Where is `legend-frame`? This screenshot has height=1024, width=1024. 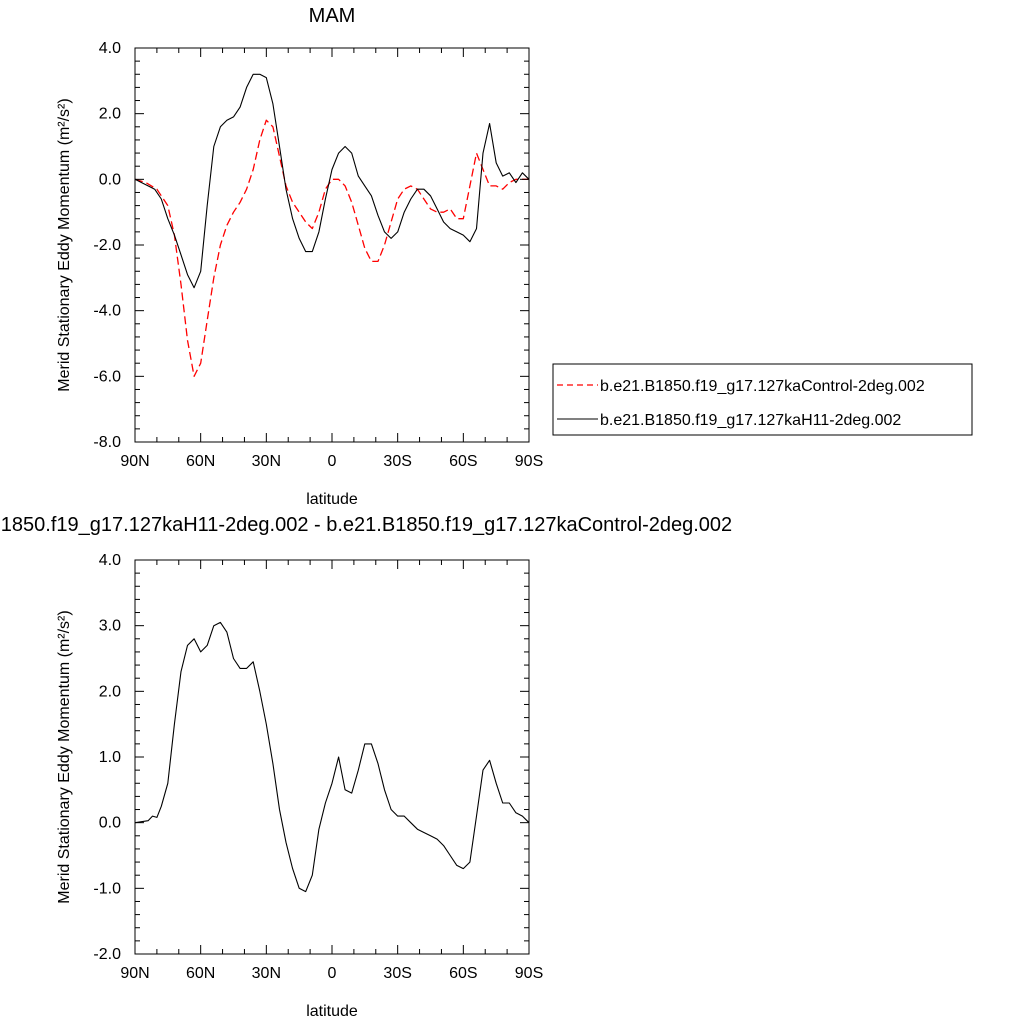
legend-frame is located at coordinates (762, 399).